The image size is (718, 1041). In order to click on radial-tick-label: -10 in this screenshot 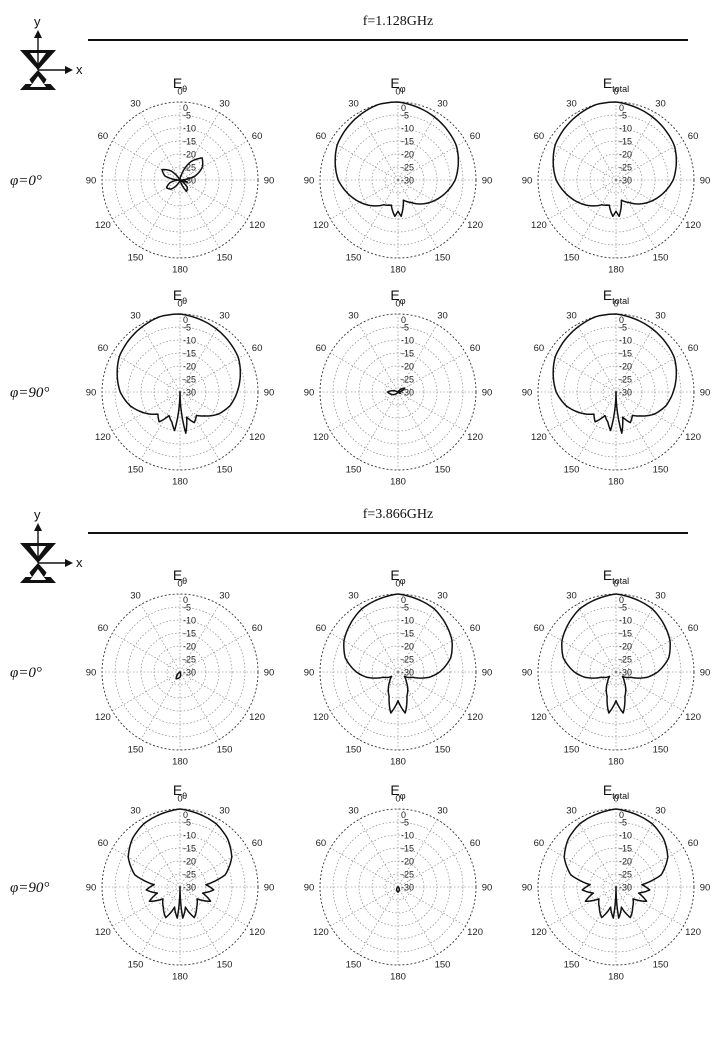, I will do `click(189, 621)`.